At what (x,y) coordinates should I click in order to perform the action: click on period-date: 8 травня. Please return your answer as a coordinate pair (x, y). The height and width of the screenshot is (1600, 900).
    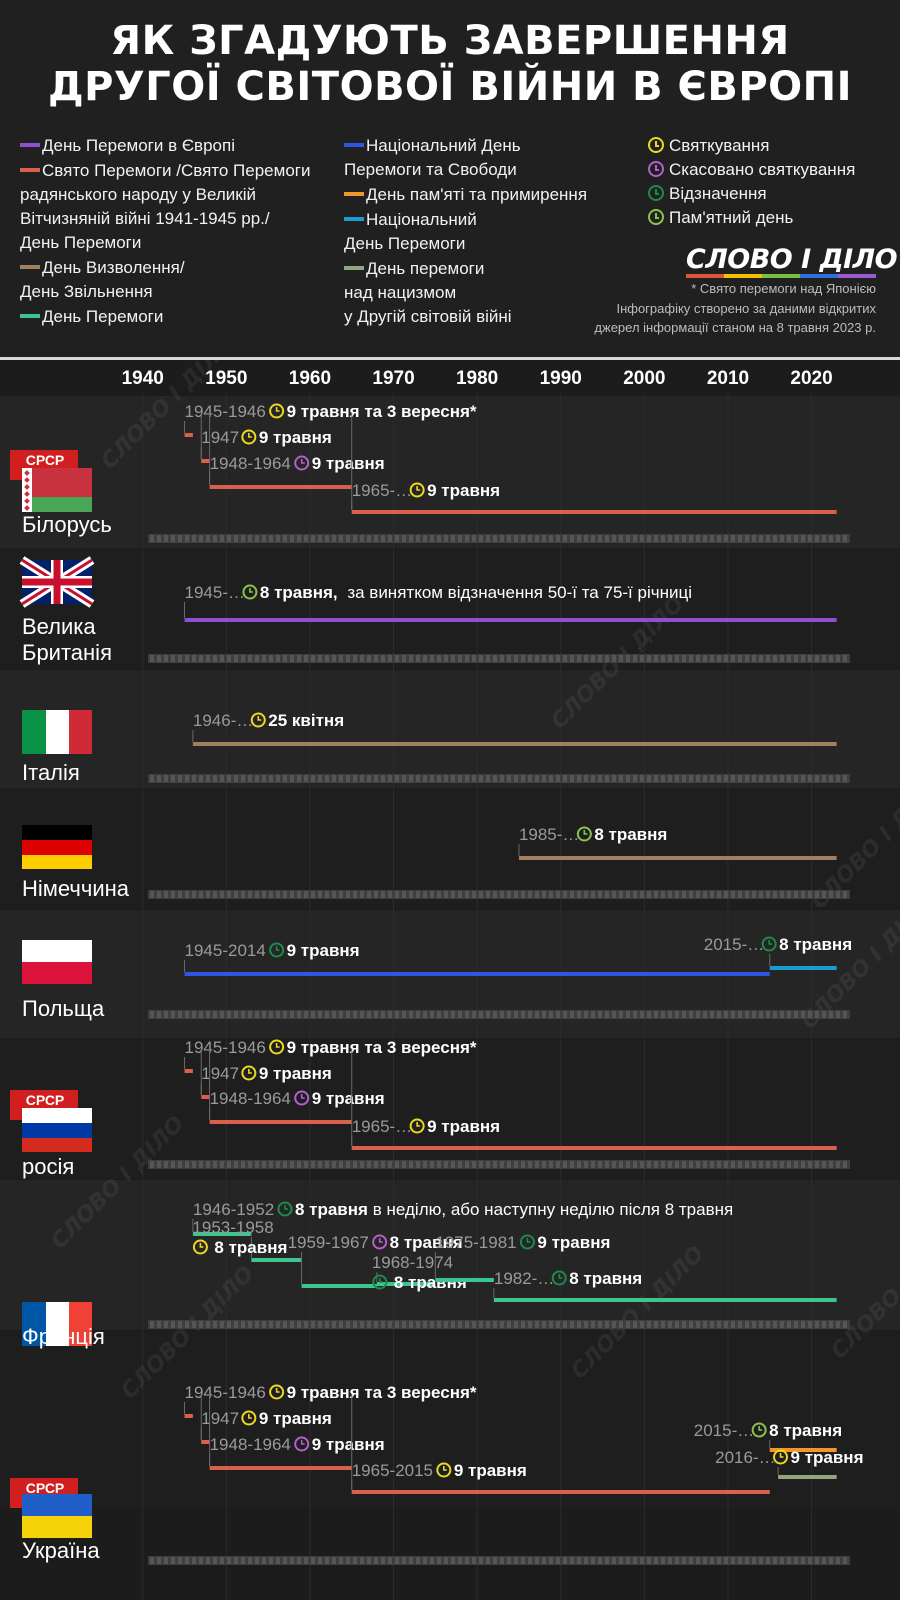
    Looking at the image, I should click on (630, 834).